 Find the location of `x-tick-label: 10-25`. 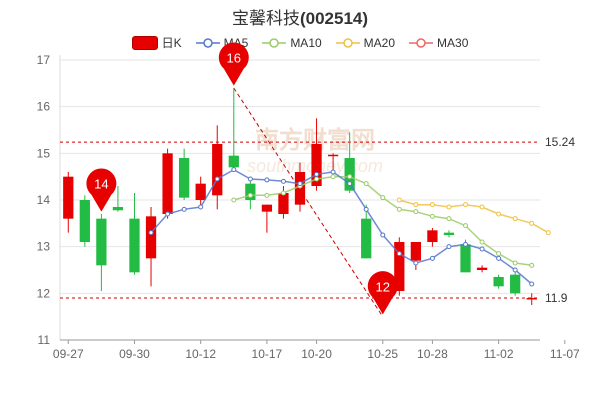

x-tick-label: 10-25 is located at coordinates (382, 354).